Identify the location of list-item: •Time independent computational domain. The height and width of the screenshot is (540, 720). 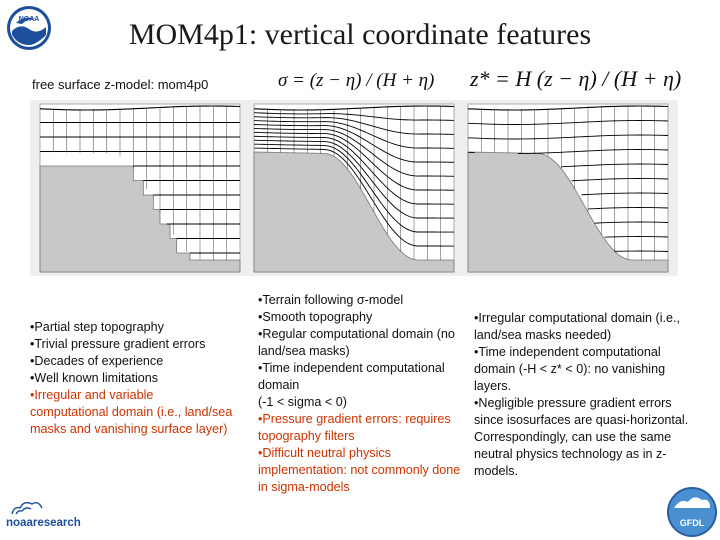
(351, 376).